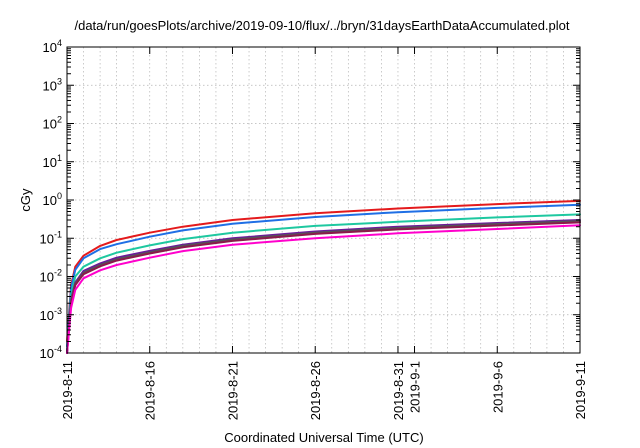 The width and height of the screenshot is (640, 448). What do you see at coordinates (25, 200) in the screenshot?
I see `y-axis-label: cGy` at bounding box center [25, 200].